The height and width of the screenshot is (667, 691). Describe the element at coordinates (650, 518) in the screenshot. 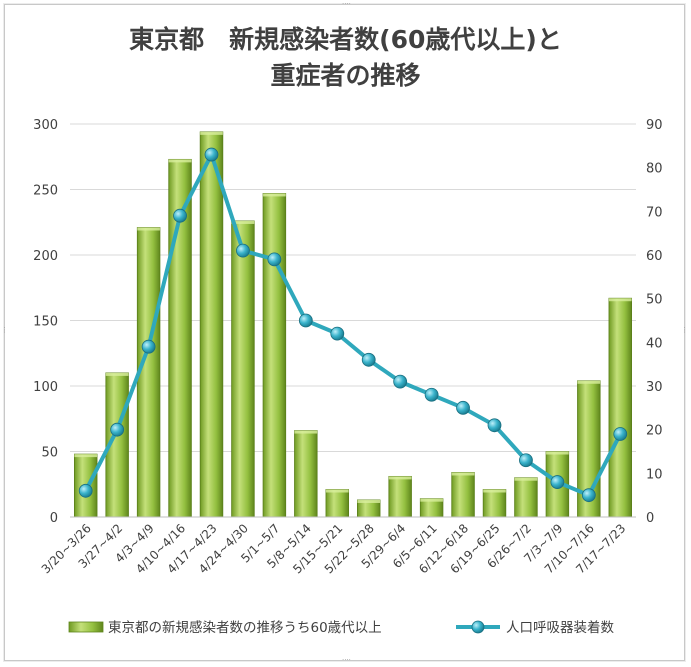

I see `y-right-tick-label: 0` at that location.